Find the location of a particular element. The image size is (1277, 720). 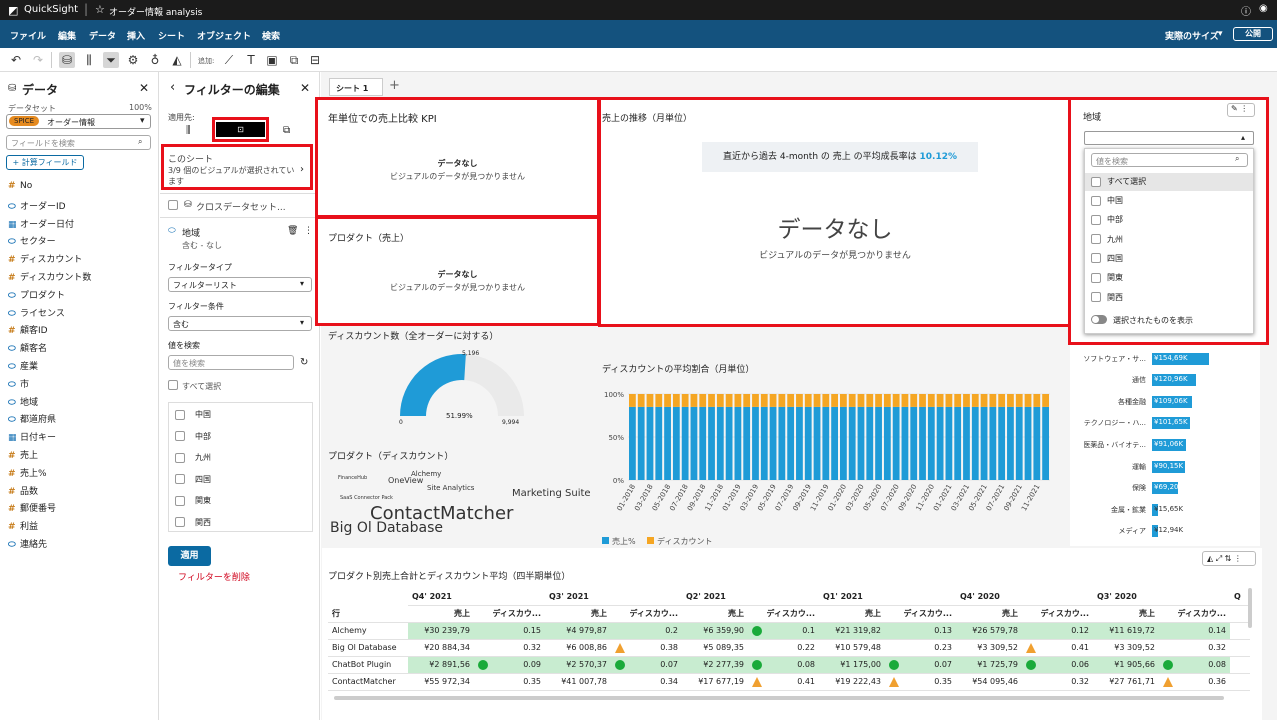

word: ContactMatcher is located at coordinates (442, 513).